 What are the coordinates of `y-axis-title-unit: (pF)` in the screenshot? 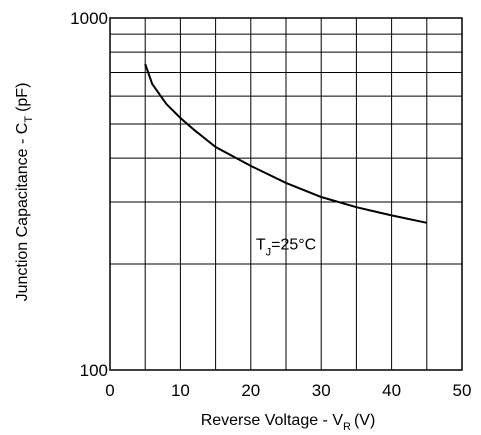 It's located at (22, 97).